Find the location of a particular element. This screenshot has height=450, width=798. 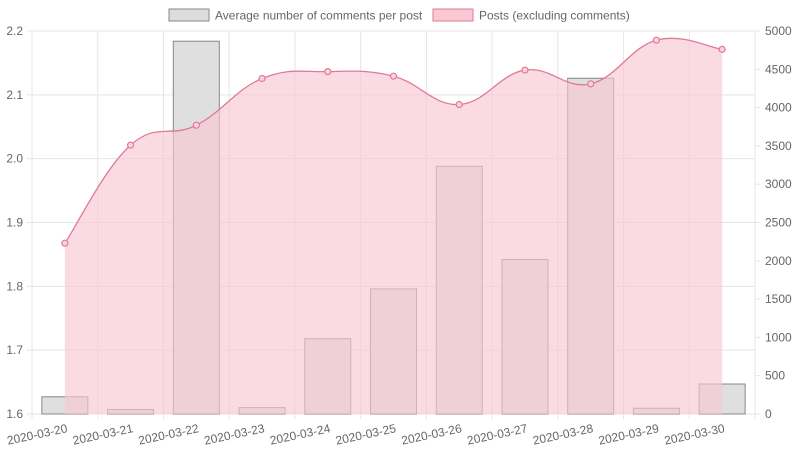

y-right-tick-label: 1500 is located at coordinates (778, 299).